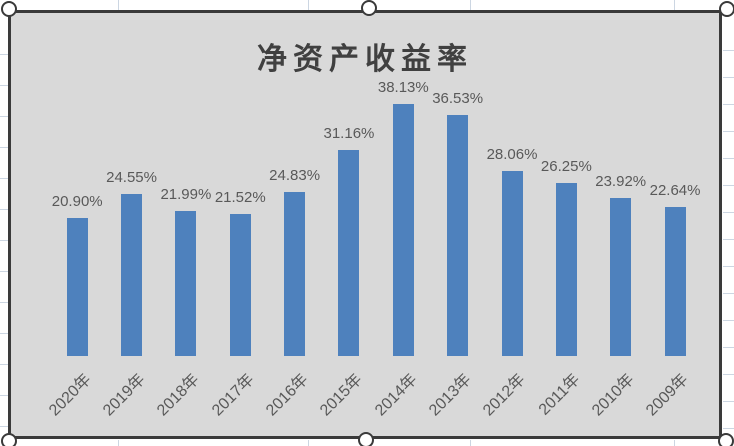 The image size is (734, 446). Describe the element at coordinates (726, 9) in the screenshot. I see `selection-handle-top-right` at that location.